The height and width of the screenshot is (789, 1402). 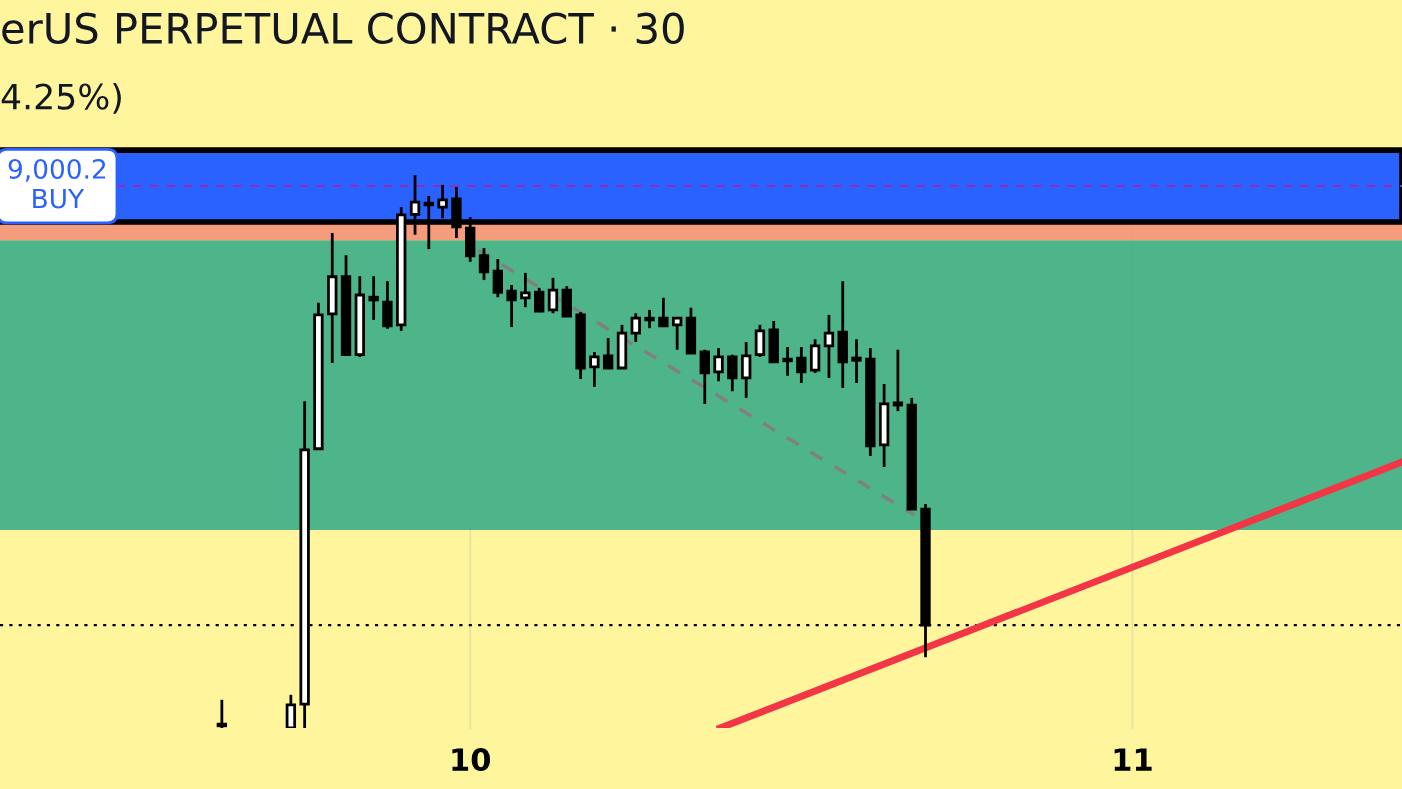 I want to click on x-tick-label: 10, so click(x=471, y=759).